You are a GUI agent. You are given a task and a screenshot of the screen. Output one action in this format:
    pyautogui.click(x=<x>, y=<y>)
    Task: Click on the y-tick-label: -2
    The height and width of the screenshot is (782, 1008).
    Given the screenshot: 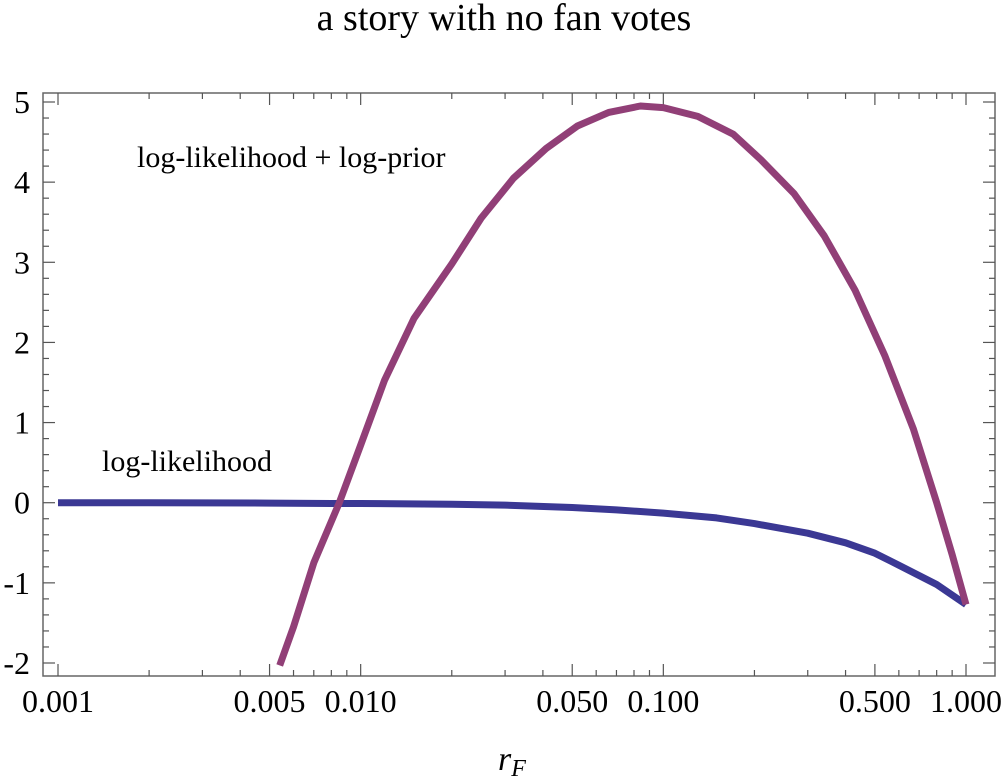 What is the action you would take?
    pyautogui.click(x=16, y=663)
    